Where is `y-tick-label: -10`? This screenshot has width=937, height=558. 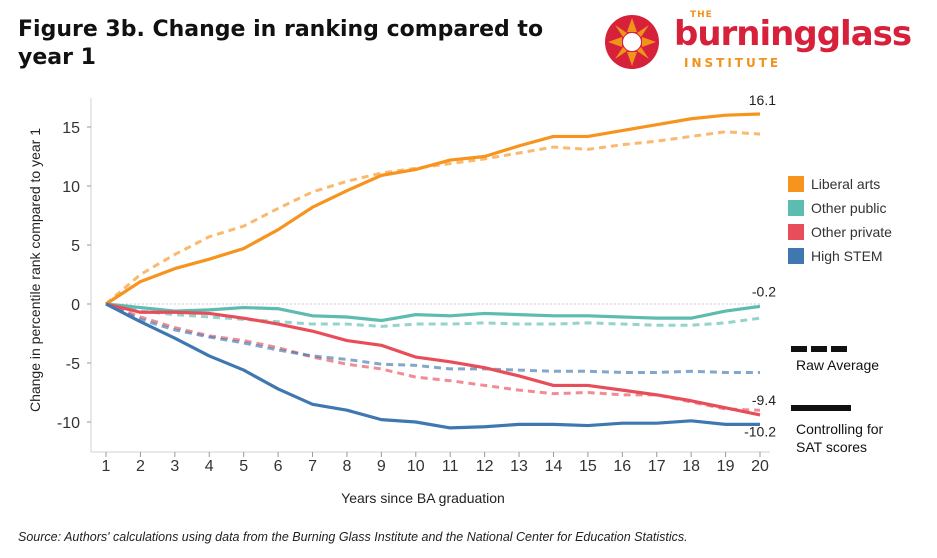 y-tick-label: -10 is located at coordinates (68, 423).